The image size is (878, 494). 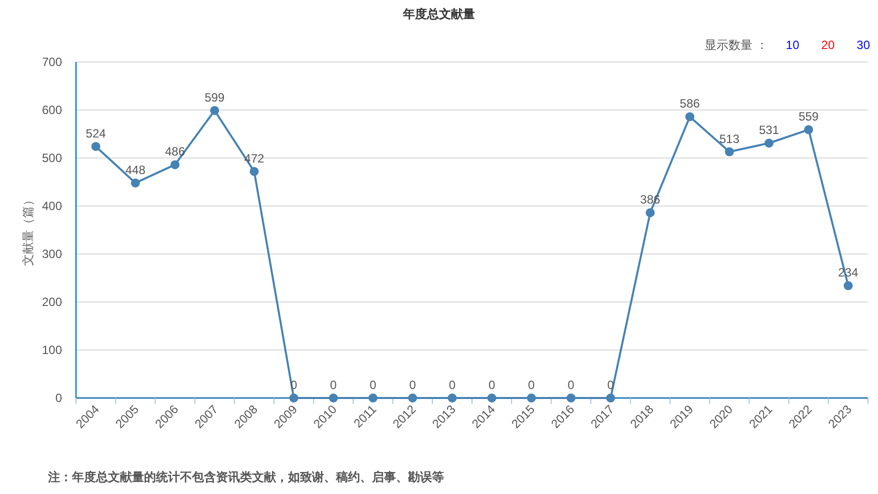 I want to click on control: 30, so click(x=863, y=45).